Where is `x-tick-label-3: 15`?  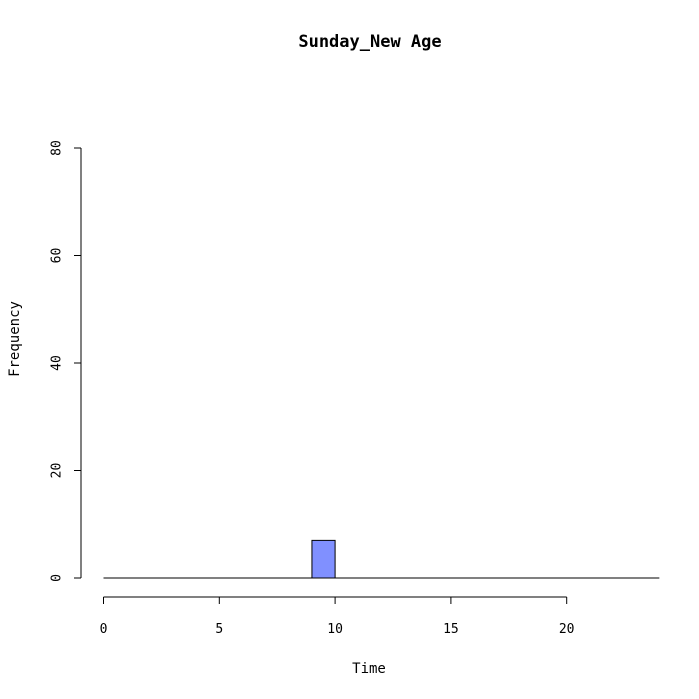 x-tick-label-3: 15 is located at coordinates (451, 629).